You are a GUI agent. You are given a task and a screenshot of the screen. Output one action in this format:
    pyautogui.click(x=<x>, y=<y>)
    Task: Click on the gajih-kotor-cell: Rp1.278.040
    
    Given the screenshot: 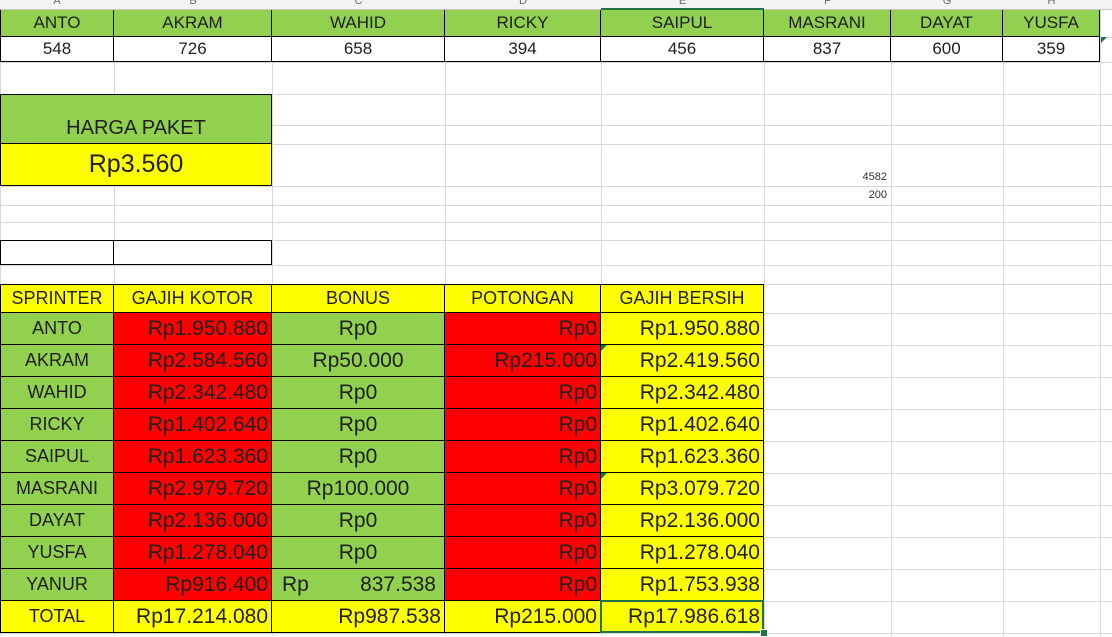 What is the action you would take?
    pyautogui.click(x=193, y=553)
    